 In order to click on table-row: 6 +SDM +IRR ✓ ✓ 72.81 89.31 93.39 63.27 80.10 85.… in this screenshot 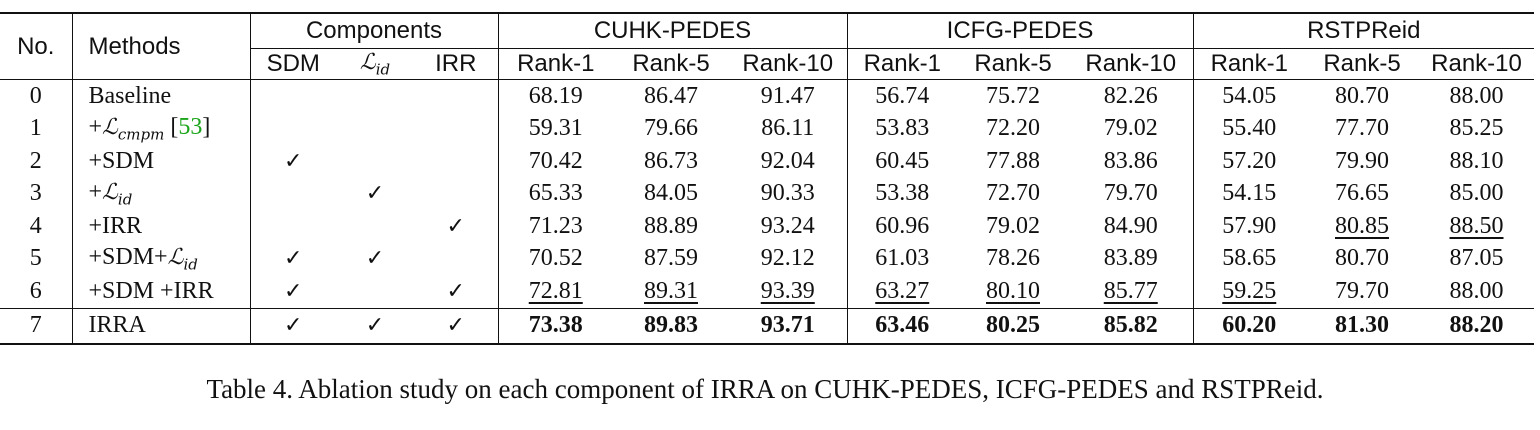, I will do `click(767, 291)`.